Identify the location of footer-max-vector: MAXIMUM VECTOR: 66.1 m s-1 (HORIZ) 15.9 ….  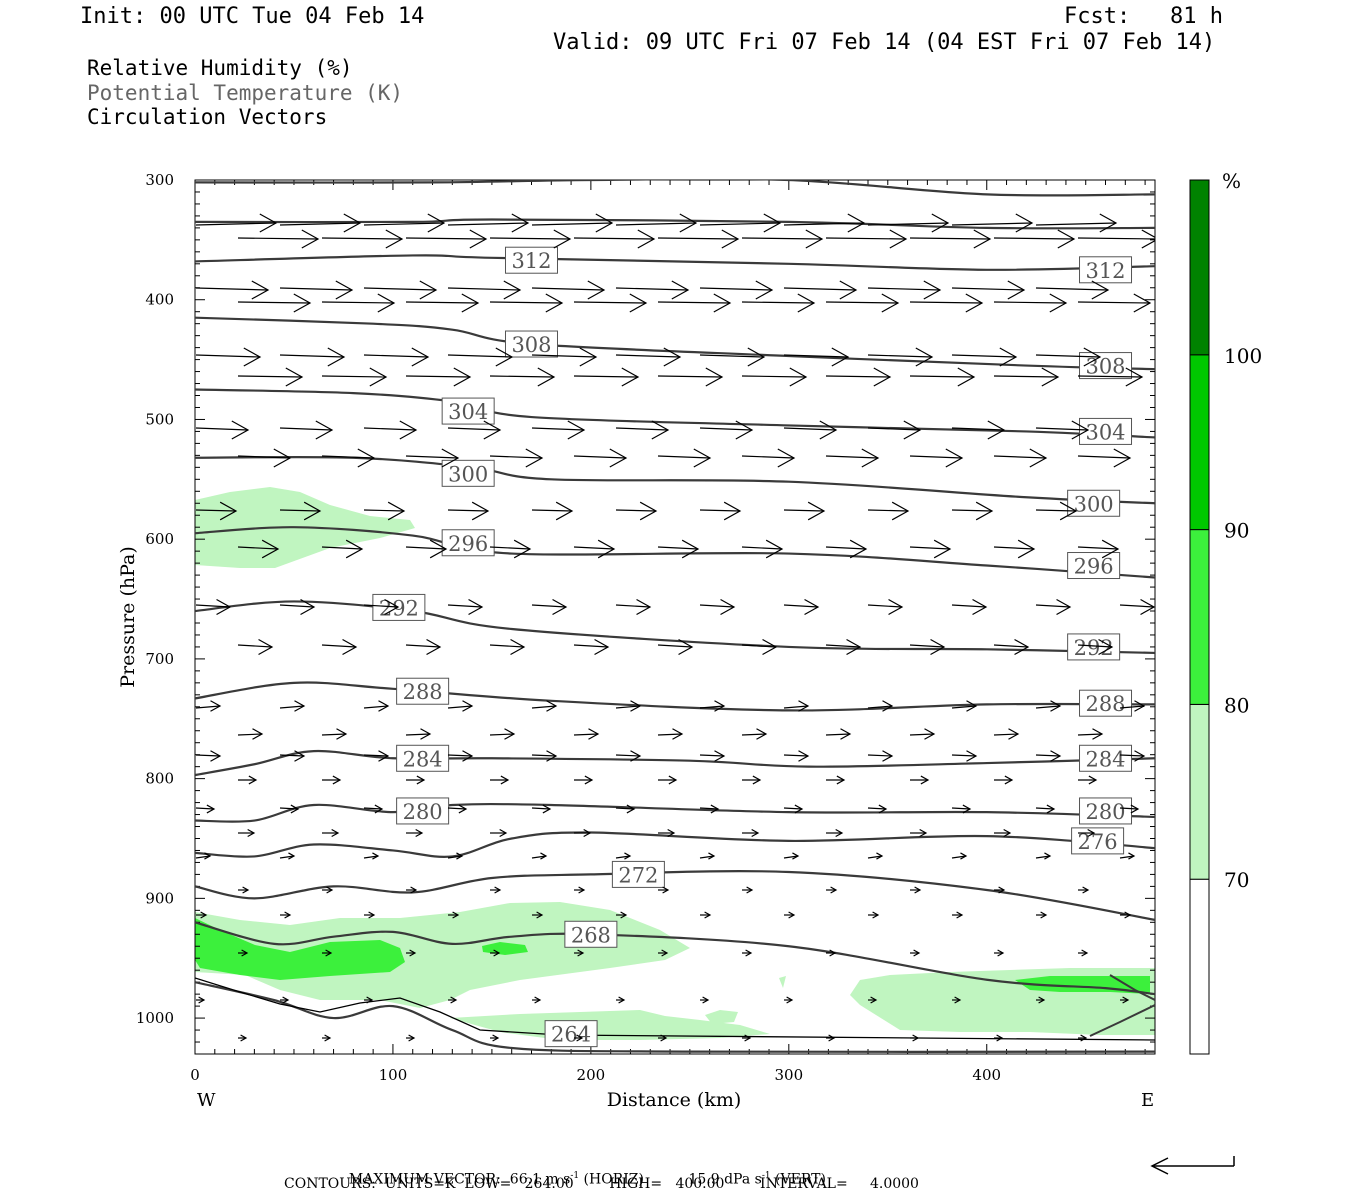
(587, 1179).